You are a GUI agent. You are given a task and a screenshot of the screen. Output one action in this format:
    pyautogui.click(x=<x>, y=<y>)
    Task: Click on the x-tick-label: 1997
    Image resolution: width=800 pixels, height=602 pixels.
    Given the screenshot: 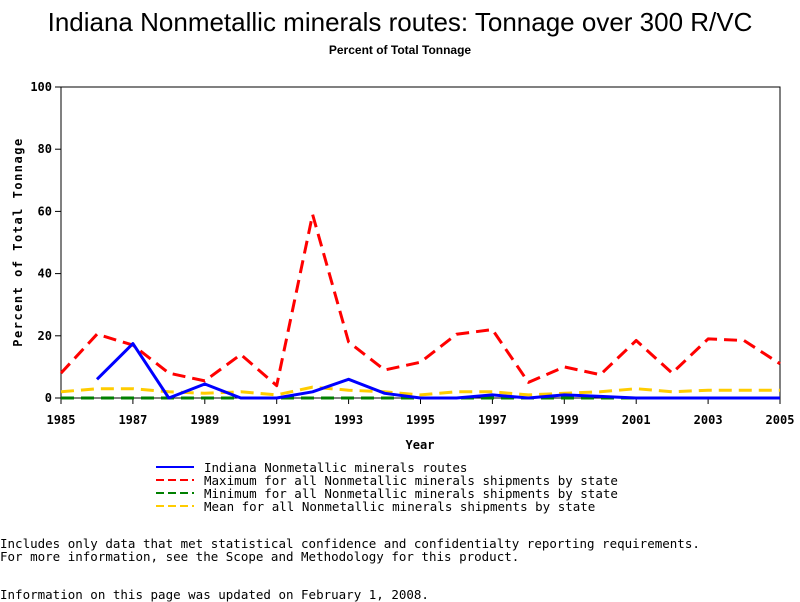 What is the action you would take?
    pyautogui.click(x=492, y=420)
    